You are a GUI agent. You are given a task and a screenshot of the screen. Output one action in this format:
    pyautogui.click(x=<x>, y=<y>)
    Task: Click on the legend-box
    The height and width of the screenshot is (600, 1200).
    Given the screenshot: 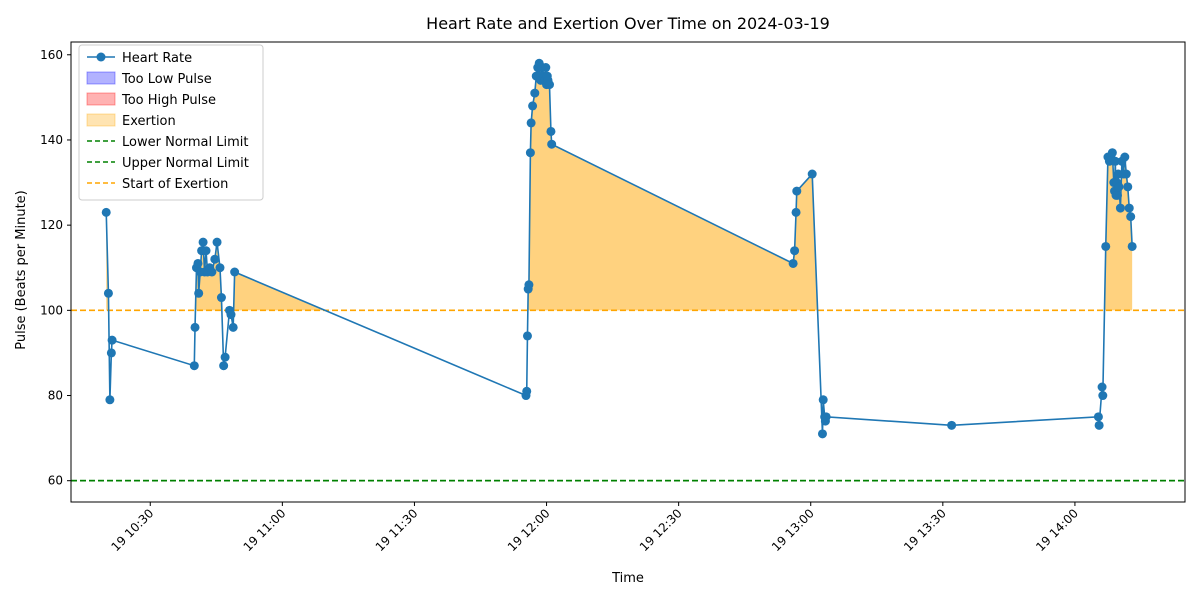 What is the action you would take?
    pyautogui.click(x=171, y=122)
    